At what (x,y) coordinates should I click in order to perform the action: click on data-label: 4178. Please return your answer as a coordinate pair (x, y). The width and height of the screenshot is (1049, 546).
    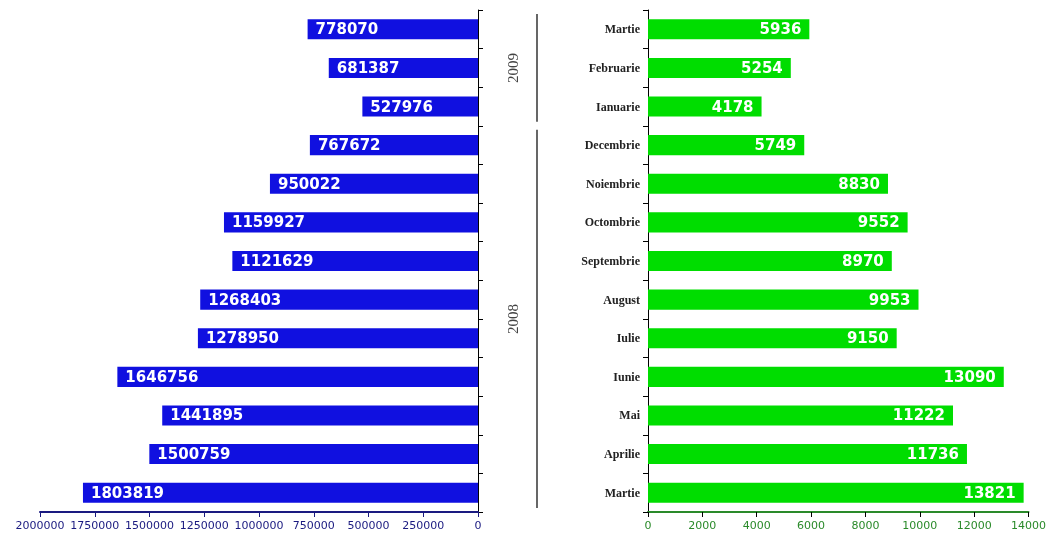
    Looking at the image, I should click on (732, 106).